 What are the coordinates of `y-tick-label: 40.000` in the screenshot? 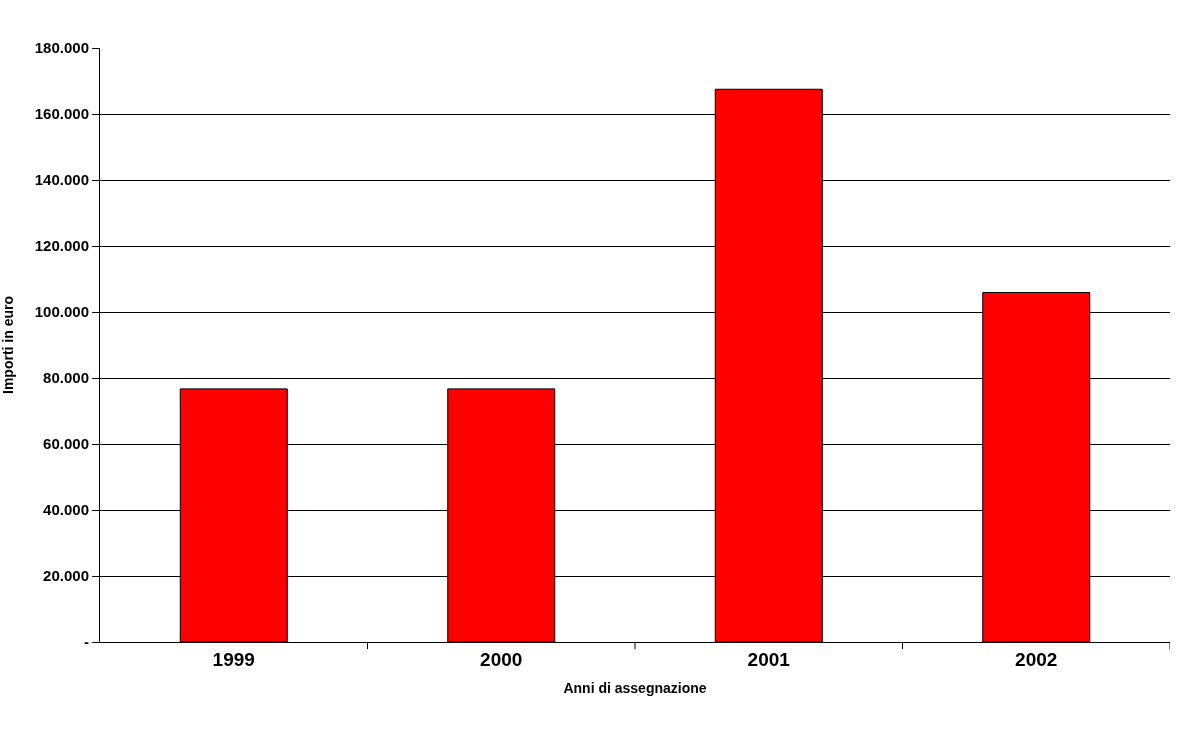 It's located at (66, 510).